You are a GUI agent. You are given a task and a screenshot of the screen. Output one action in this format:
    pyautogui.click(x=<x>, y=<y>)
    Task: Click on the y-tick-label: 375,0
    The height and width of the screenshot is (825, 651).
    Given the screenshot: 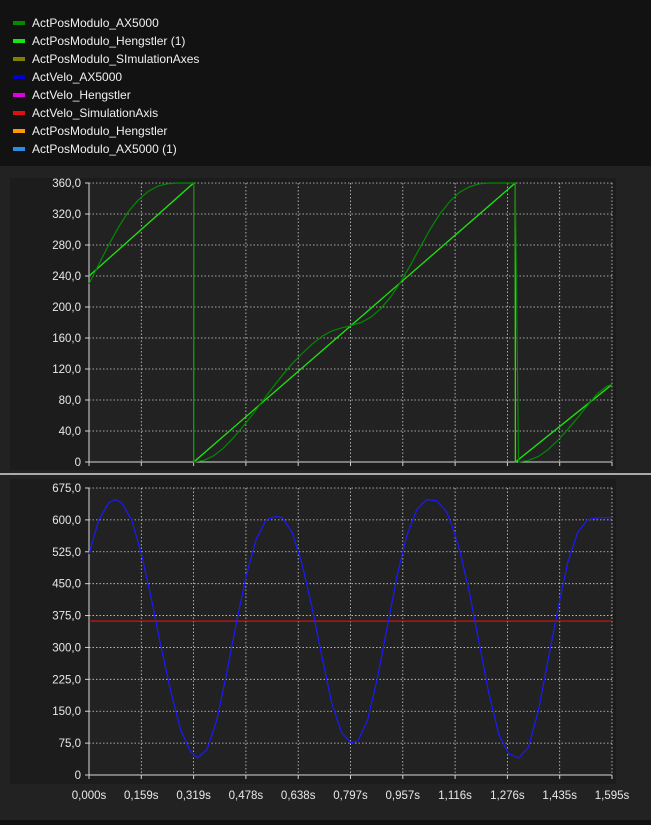 What is the action you would take?
    pyautogui.click(x=66, y=617)
    